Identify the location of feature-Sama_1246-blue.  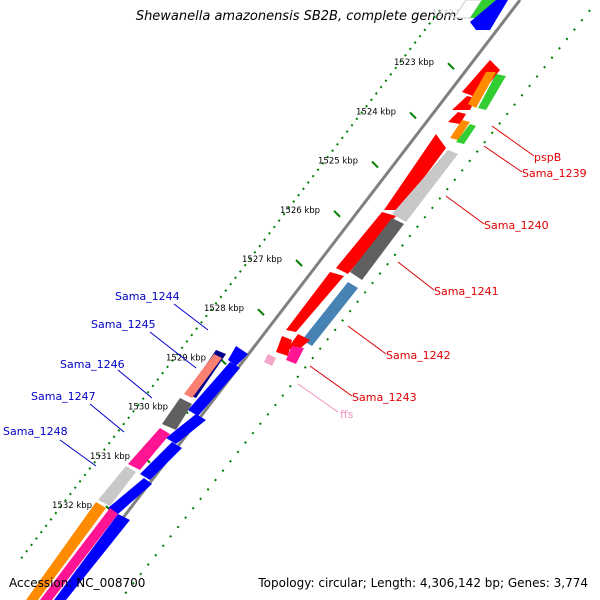
(186, 429).